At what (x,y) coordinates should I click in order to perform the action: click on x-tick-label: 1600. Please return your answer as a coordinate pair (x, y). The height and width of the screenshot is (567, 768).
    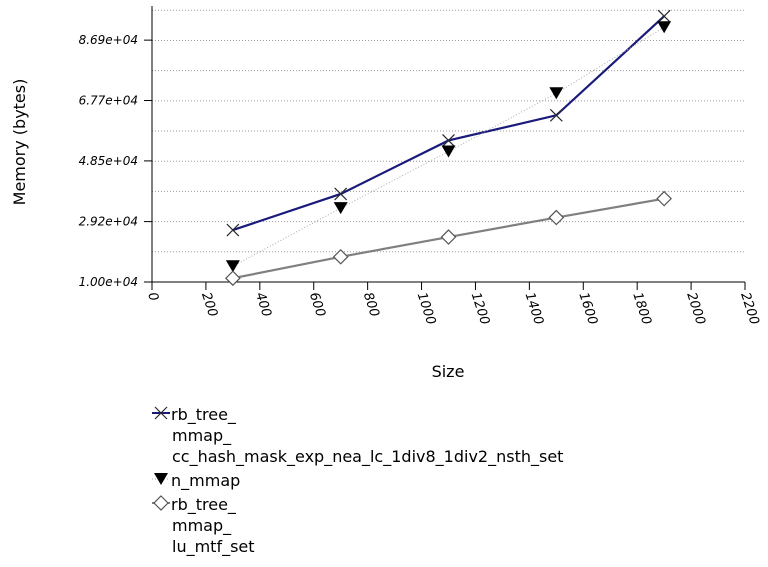
    Looking at the image, I should click on (587, 309).